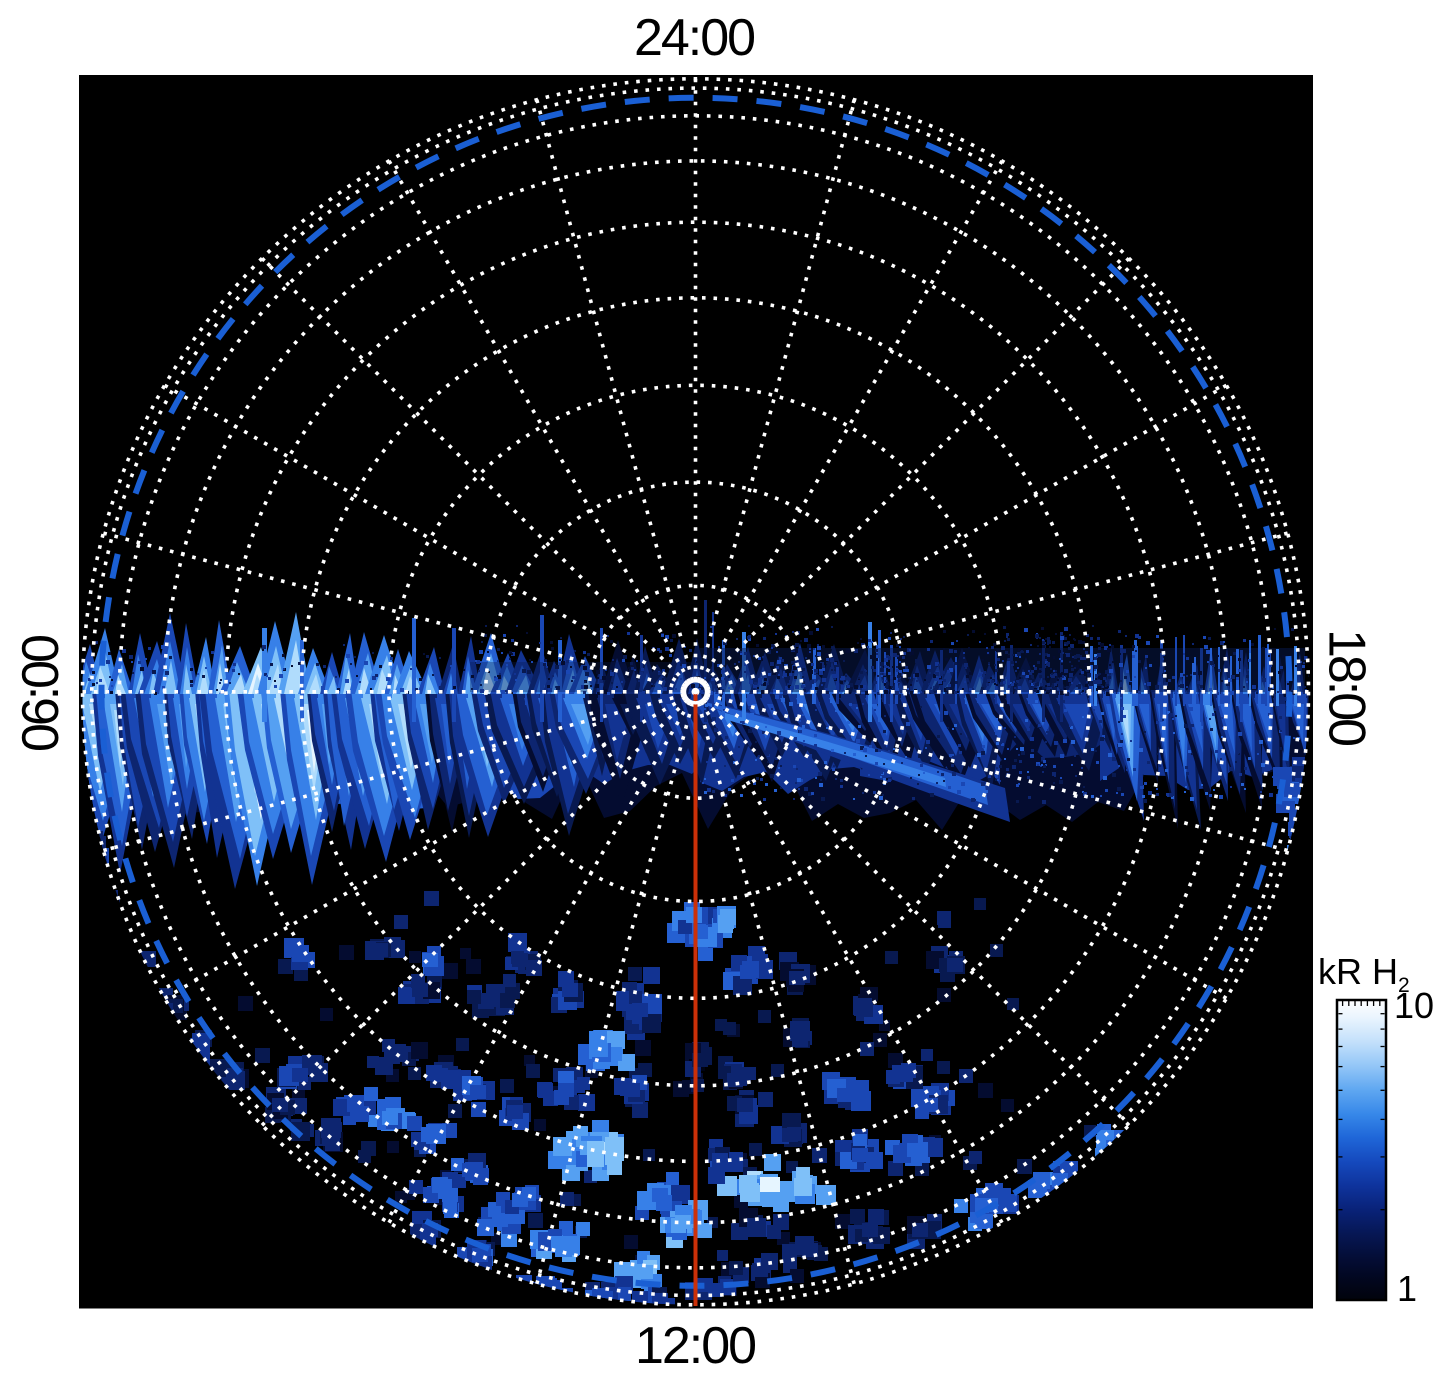 This screenshot has width=1447, height=1384. What do you see at coordinates (1347, 688) in the screenshot?
I see `svg-text: 18:00` at bounding box center [1347, 688].